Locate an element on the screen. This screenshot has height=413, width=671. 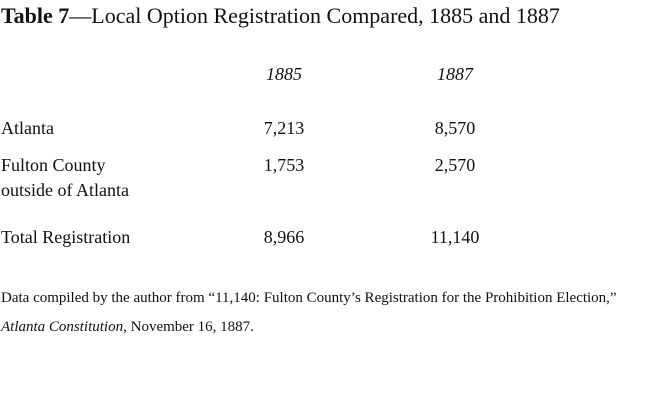
cell: 11,140 is located at coordinates (455, 237).